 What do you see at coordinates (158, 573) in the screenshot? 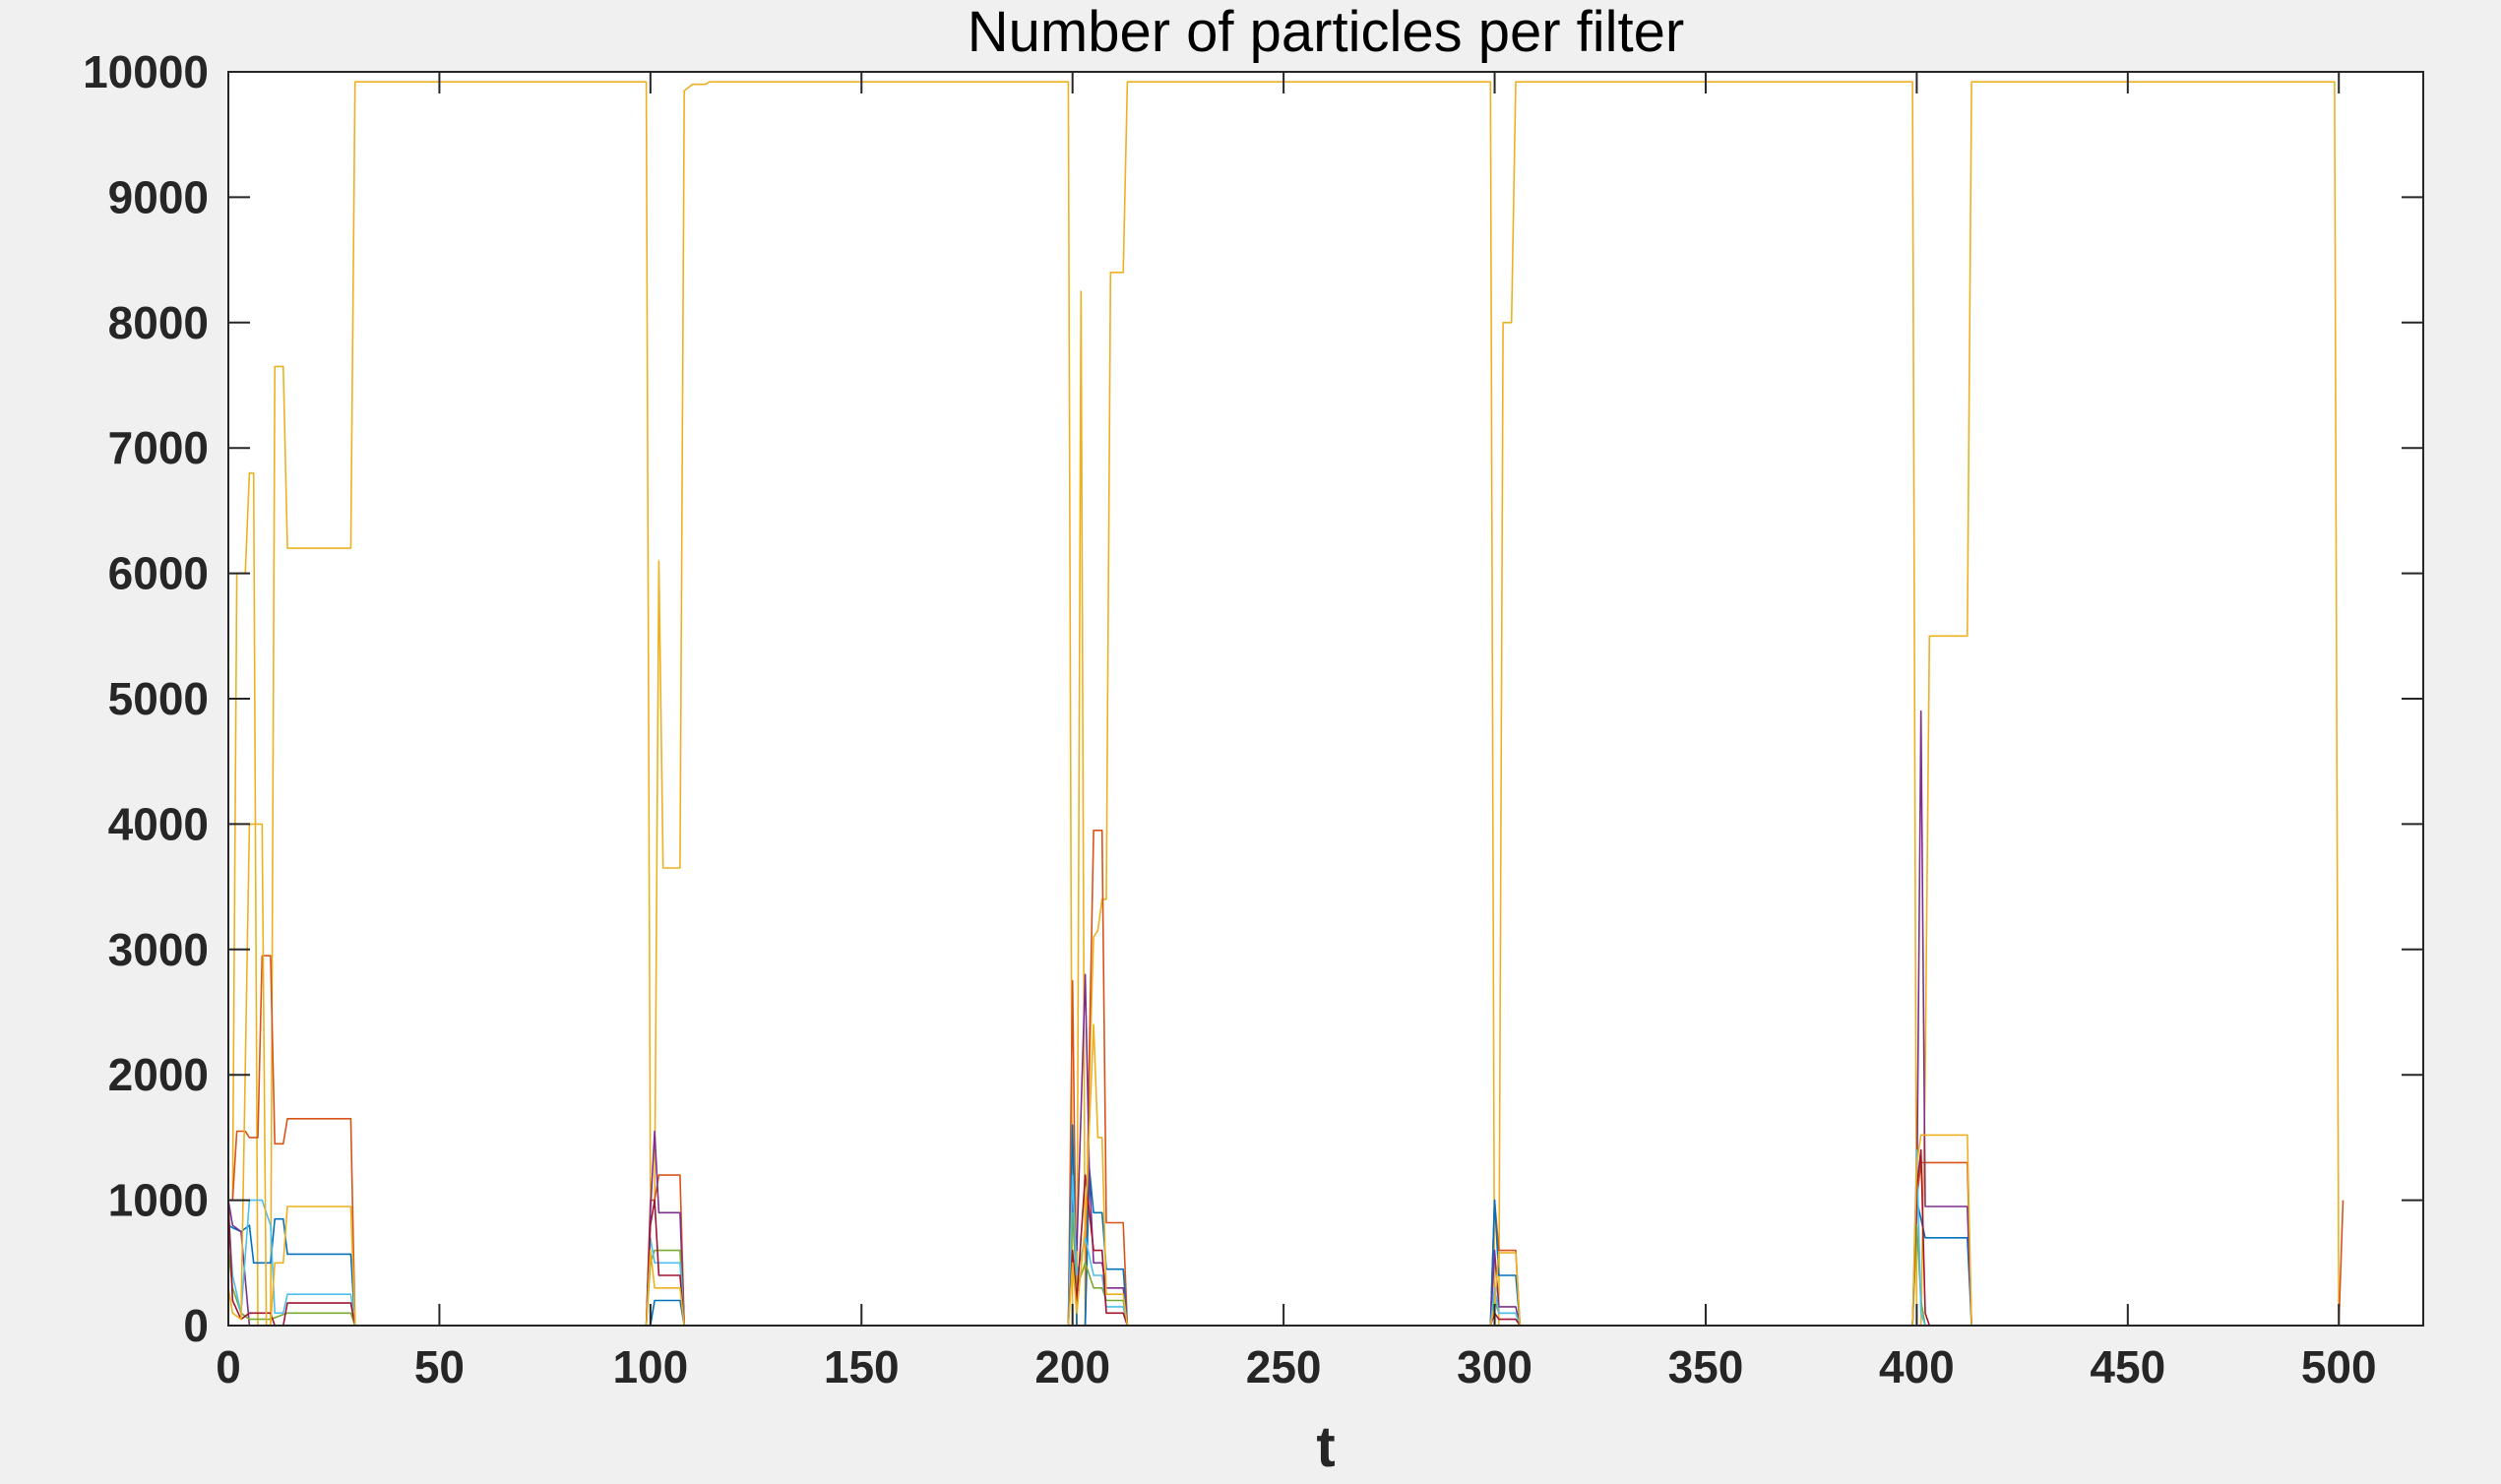
I see `y-tick-label-6000: 6000` at bounding box center [158, 573].